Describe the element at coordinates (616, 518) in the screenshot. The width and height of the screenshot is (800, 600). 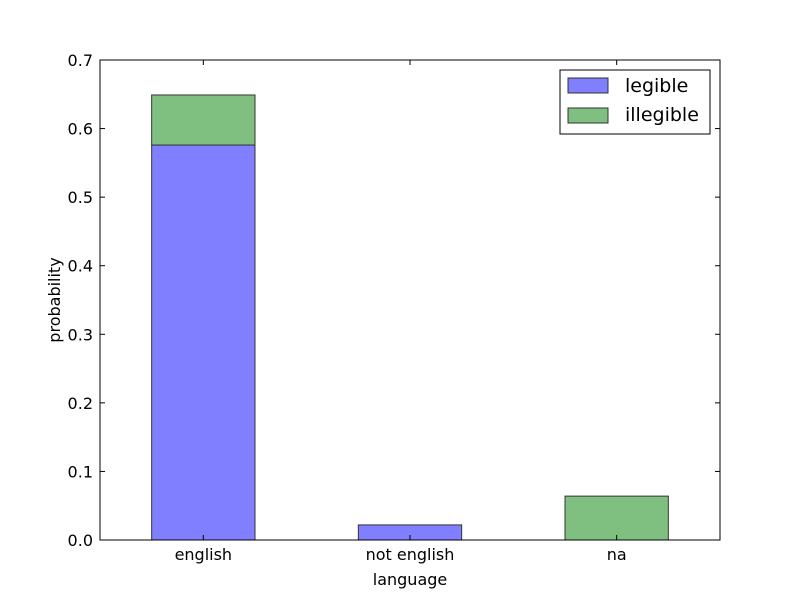
I see `bar-illegible-na` at that location.